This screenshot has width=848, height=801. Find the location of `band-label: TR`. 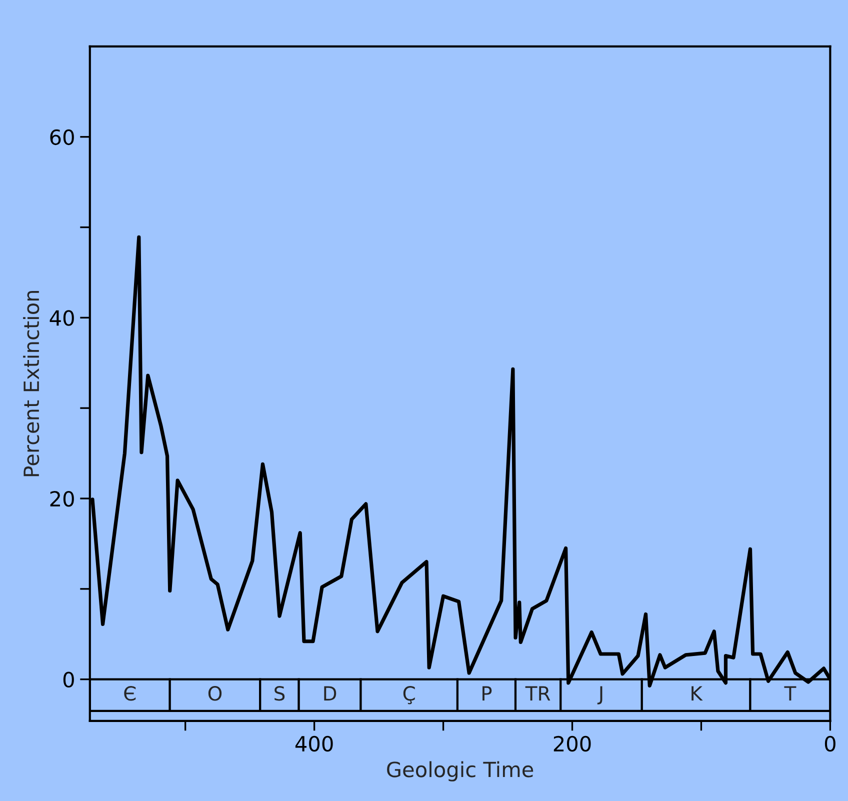

band-label: TR is located at coordinates (537, 693).